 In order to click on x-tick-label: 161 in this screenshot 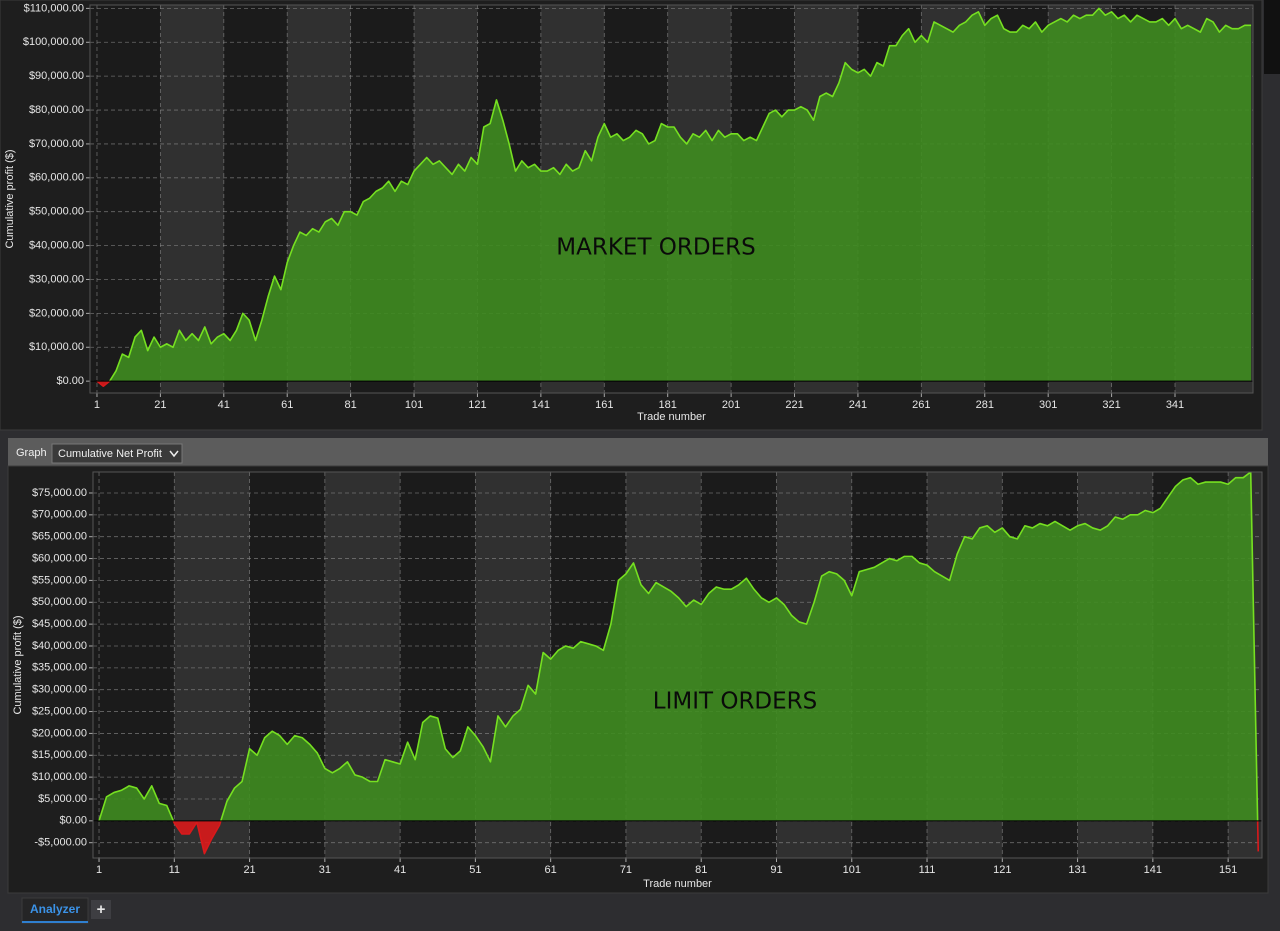, I will do `click(604, 405)`.